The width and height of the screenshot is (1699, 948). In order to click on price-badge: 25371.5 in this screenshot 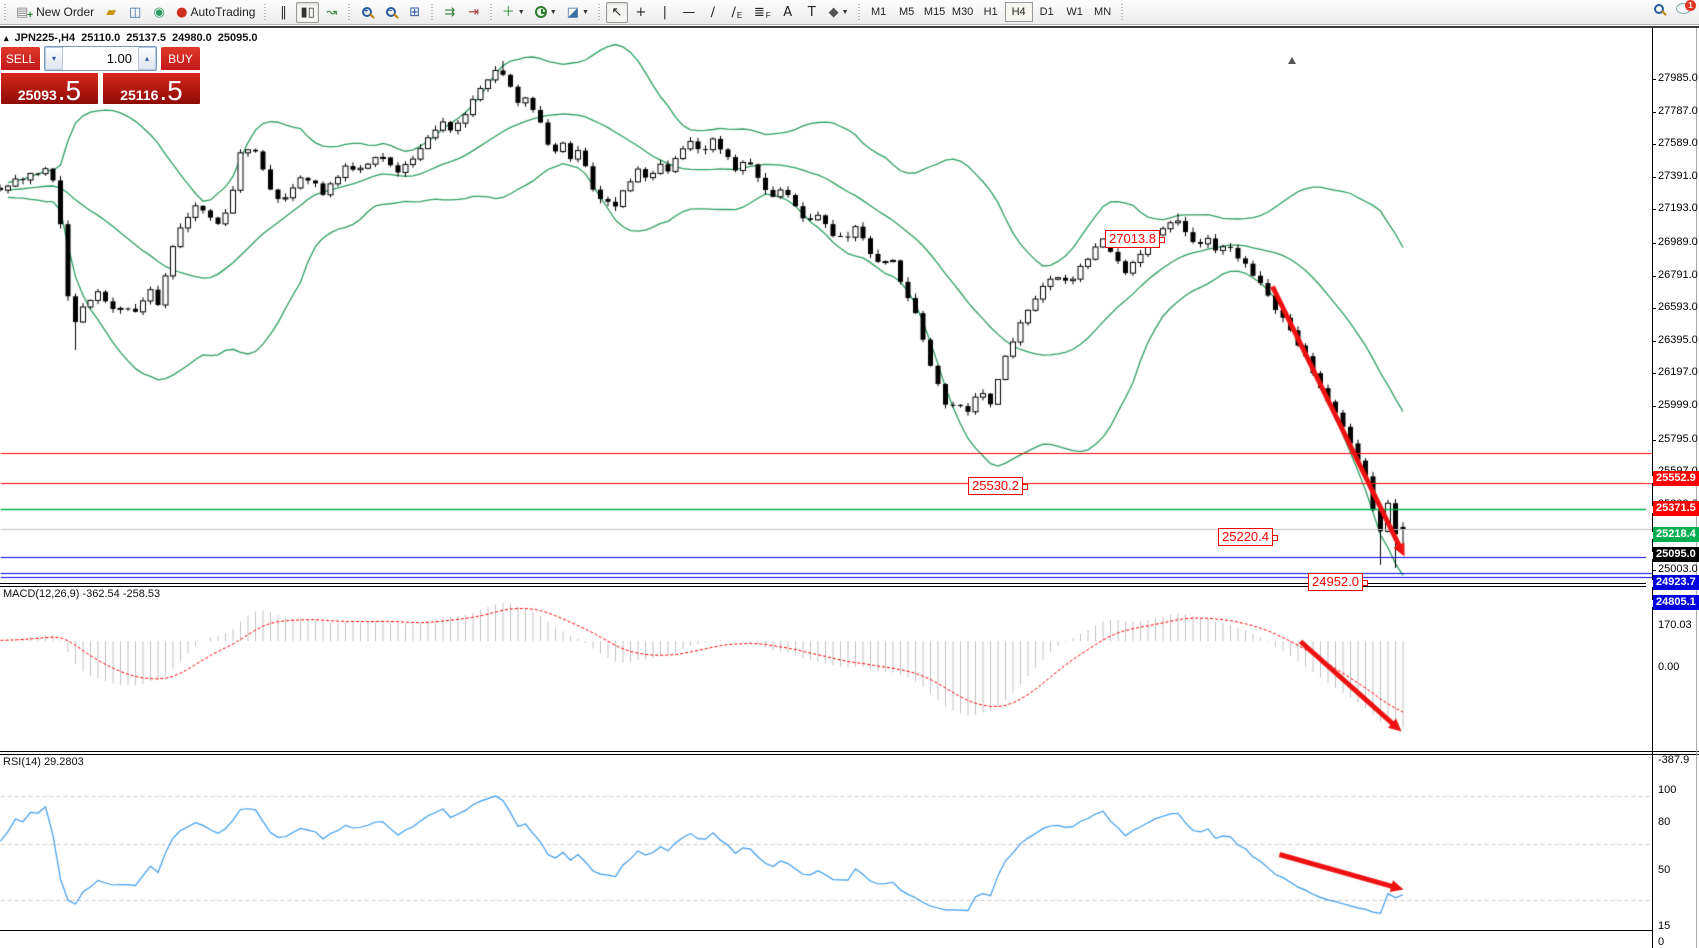, I will do `click(1672, 509)`.